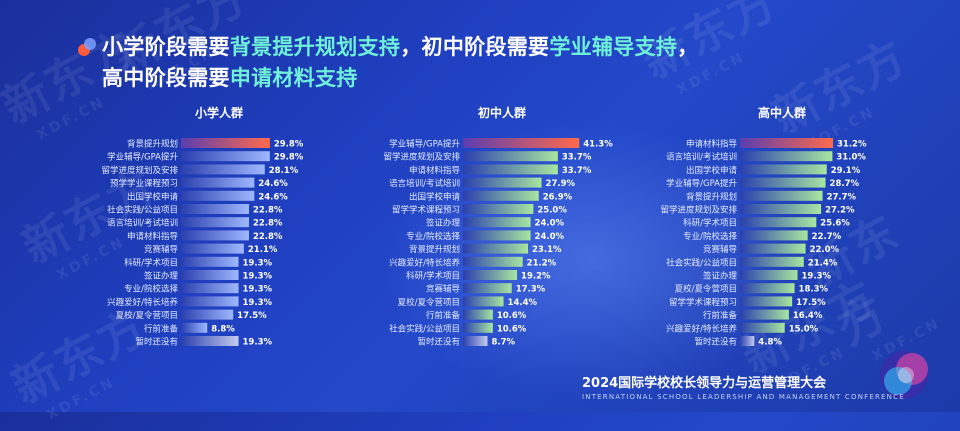  I want to click on category-label-middle-5: 留学学术课程预习, so click(426, 210).